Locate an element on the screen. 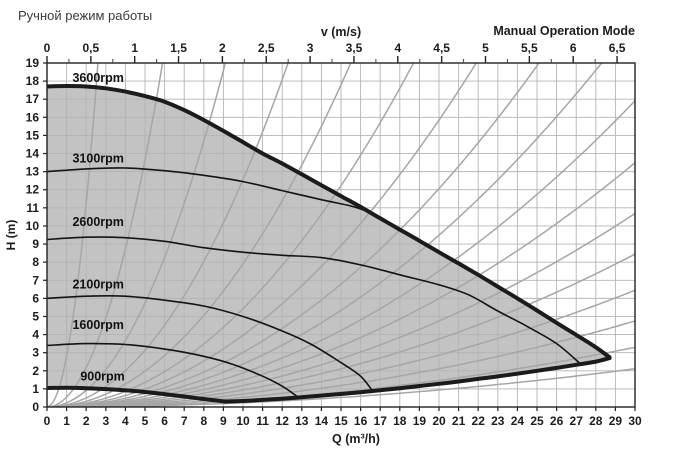 The image size is (680, 450). axis-tick-label: 21 is located at coordinates (459, 421).